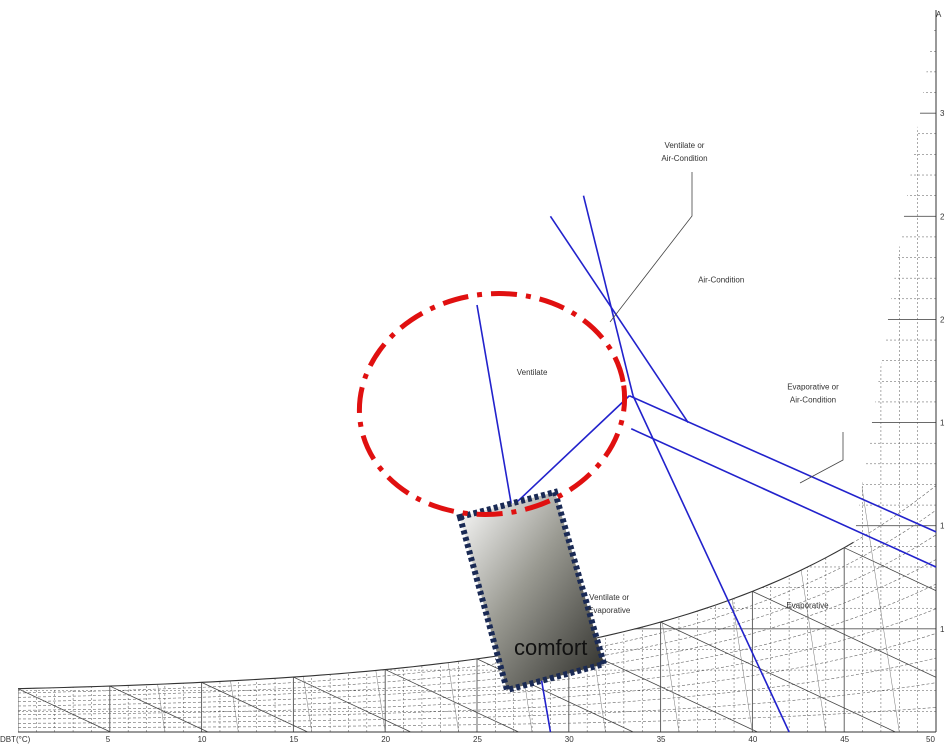  I want to click on x-tick-label: 30, so click(569, 739).